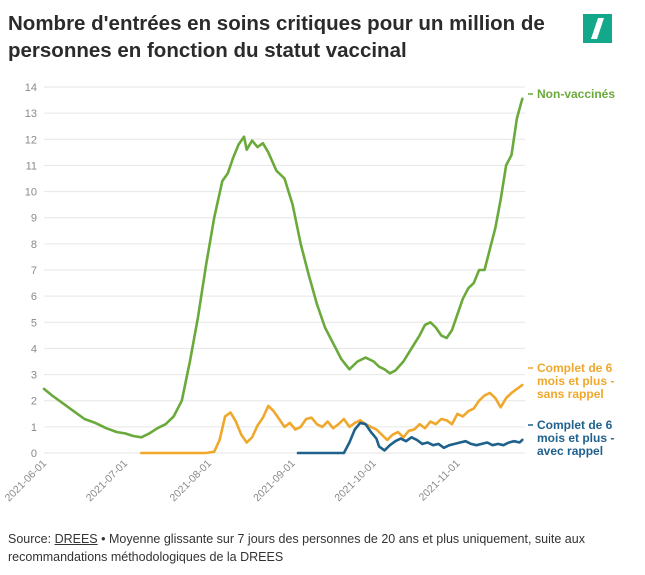  What do you see at coordinates (76, 539) in the screenshot?
I see `source-link-drees: DREES` at bounding box center [76, 539].